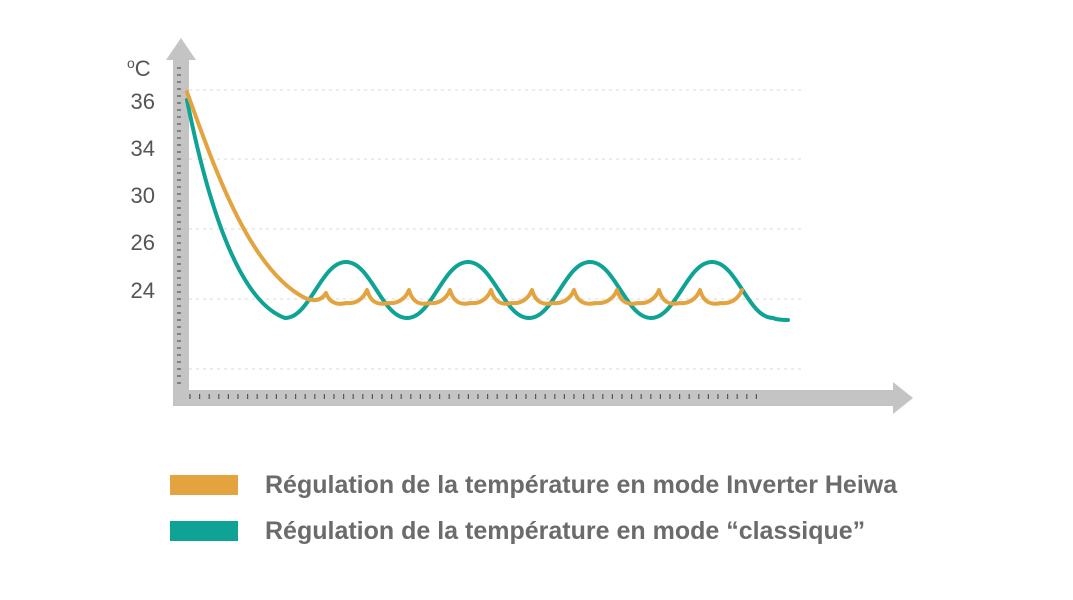 This screenshot has width=1073, height=600. Describe the element at coordinates (204, 531) in the screenshot. I see `legend-swatch-classique` at that location.